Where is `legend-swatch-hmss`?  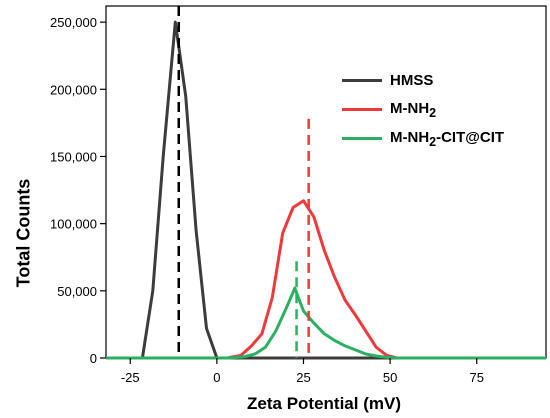
legend-swatch-hmss is located at coordinates (362, 80).